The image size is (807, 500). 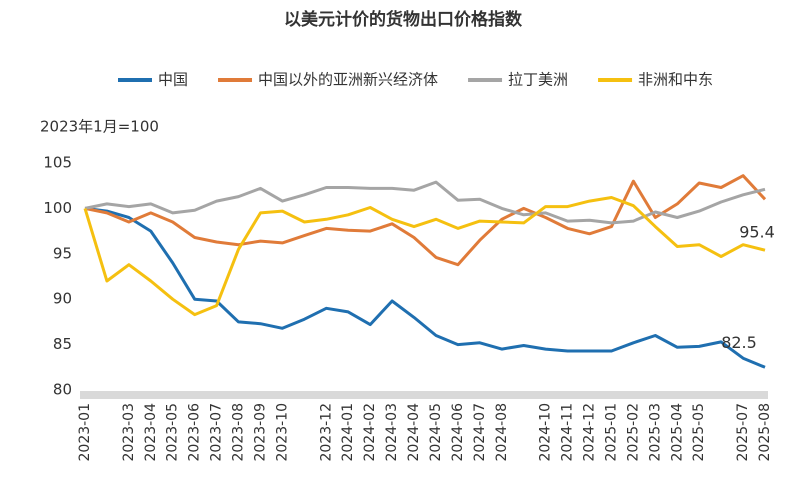 I want to click on data-label: 82.5, so click(x=739, y=342).